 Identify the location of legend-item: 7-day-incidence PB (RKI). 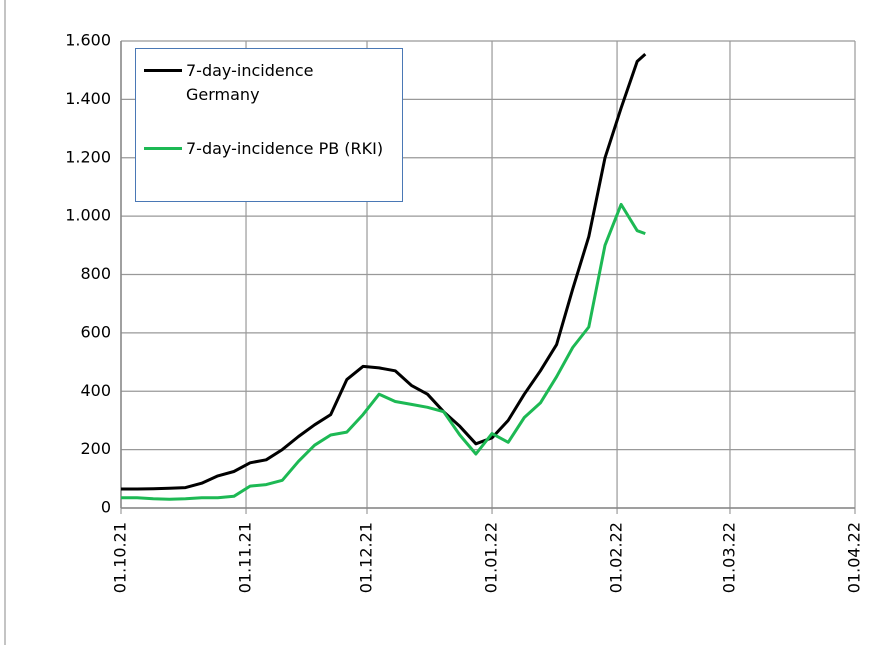
(265, 149).